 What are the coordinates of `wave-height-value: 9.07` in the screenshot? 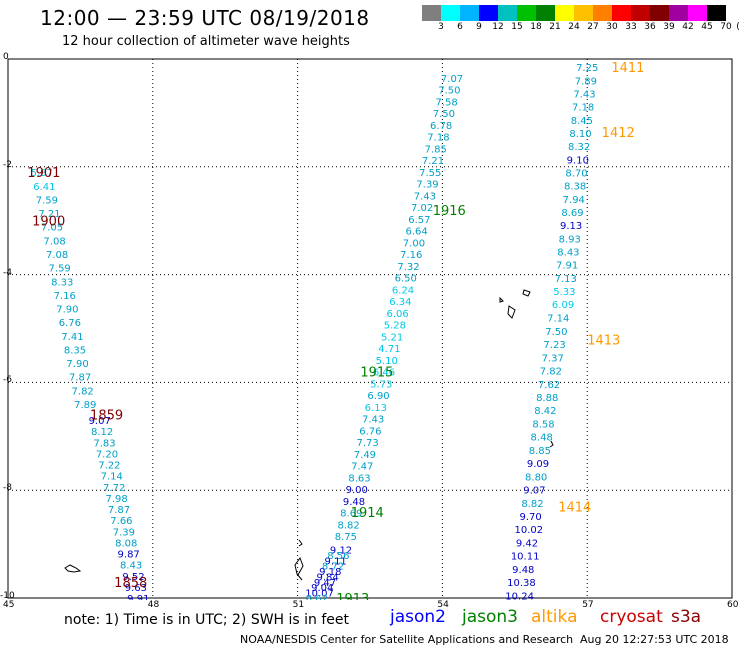 It's located at (534, 491).